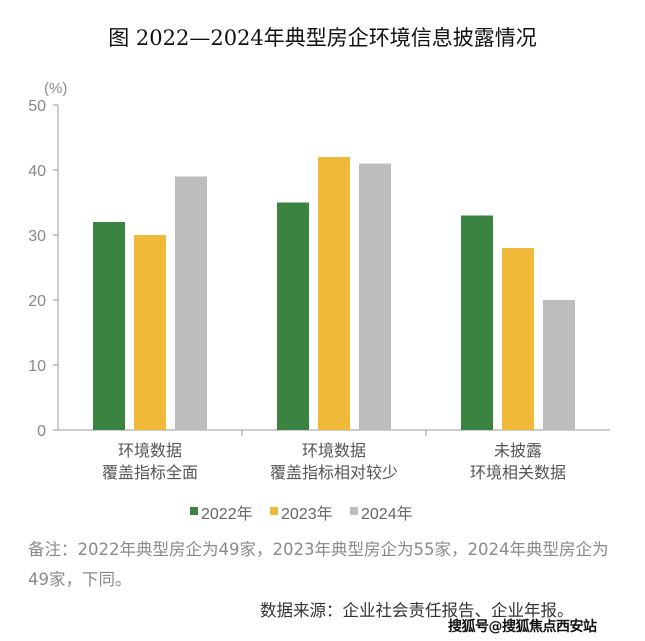 The image size is (645, 641). What do you see at coordinates (109, 326) in the screenshot?
I see `bar-2022年-0` at bounding box center [109, 326].